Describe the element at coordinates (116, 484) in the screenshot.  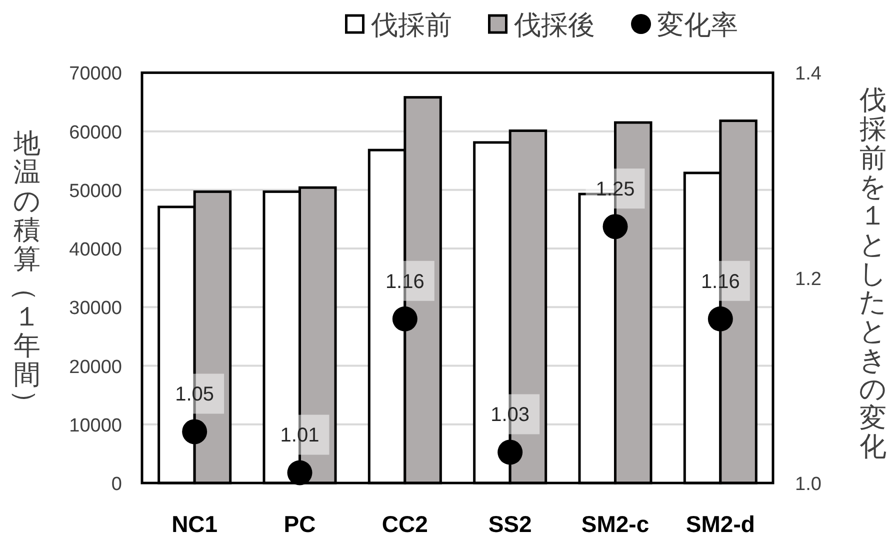
I see `y-tick-label: 0` at that location.